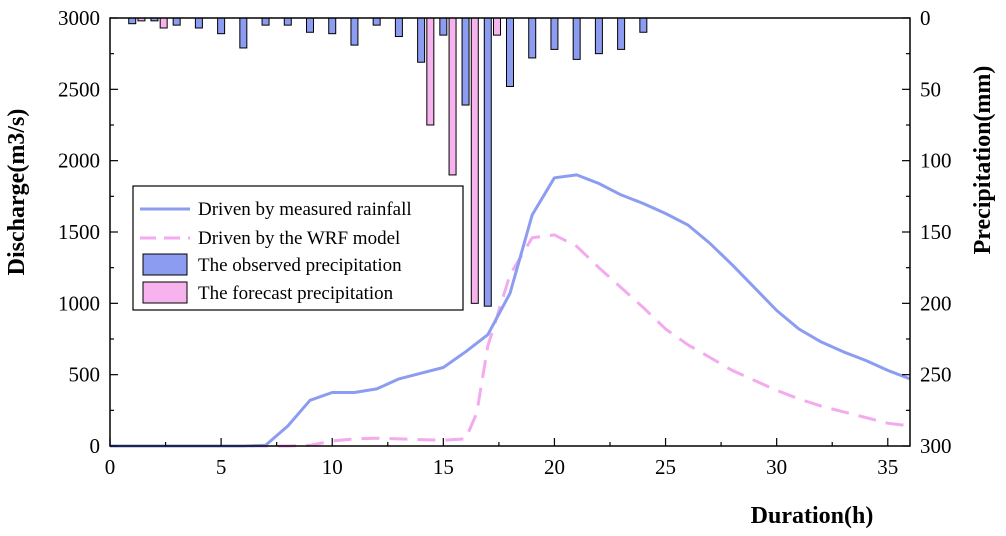 The image size is (1006, 536). What do you see at coordinates (501, 458) in the screenshot?
I see `x-axis-ticks: 0 5 10 15 20 25 30 35` at bounding box center [501, 458].